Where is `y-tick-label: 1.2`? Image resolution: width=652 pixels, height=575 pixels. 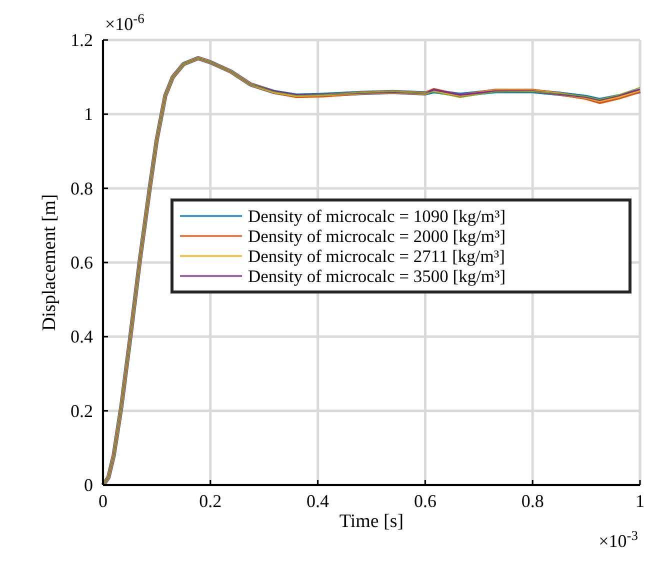
y-tick-label: 1.2 is located at coordinates (81, 40).